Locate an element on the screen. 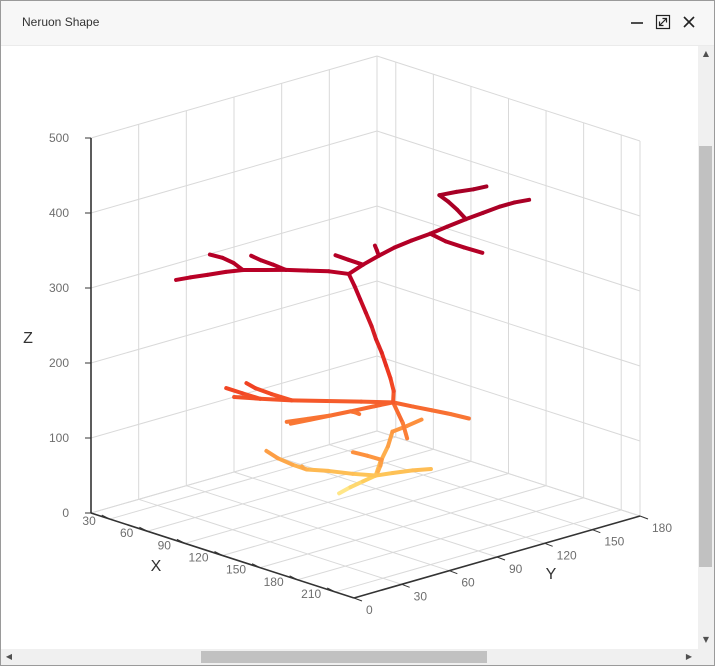 The image size is (715, 666). x-tick-label: 30 is located at coordinates (89, 521).